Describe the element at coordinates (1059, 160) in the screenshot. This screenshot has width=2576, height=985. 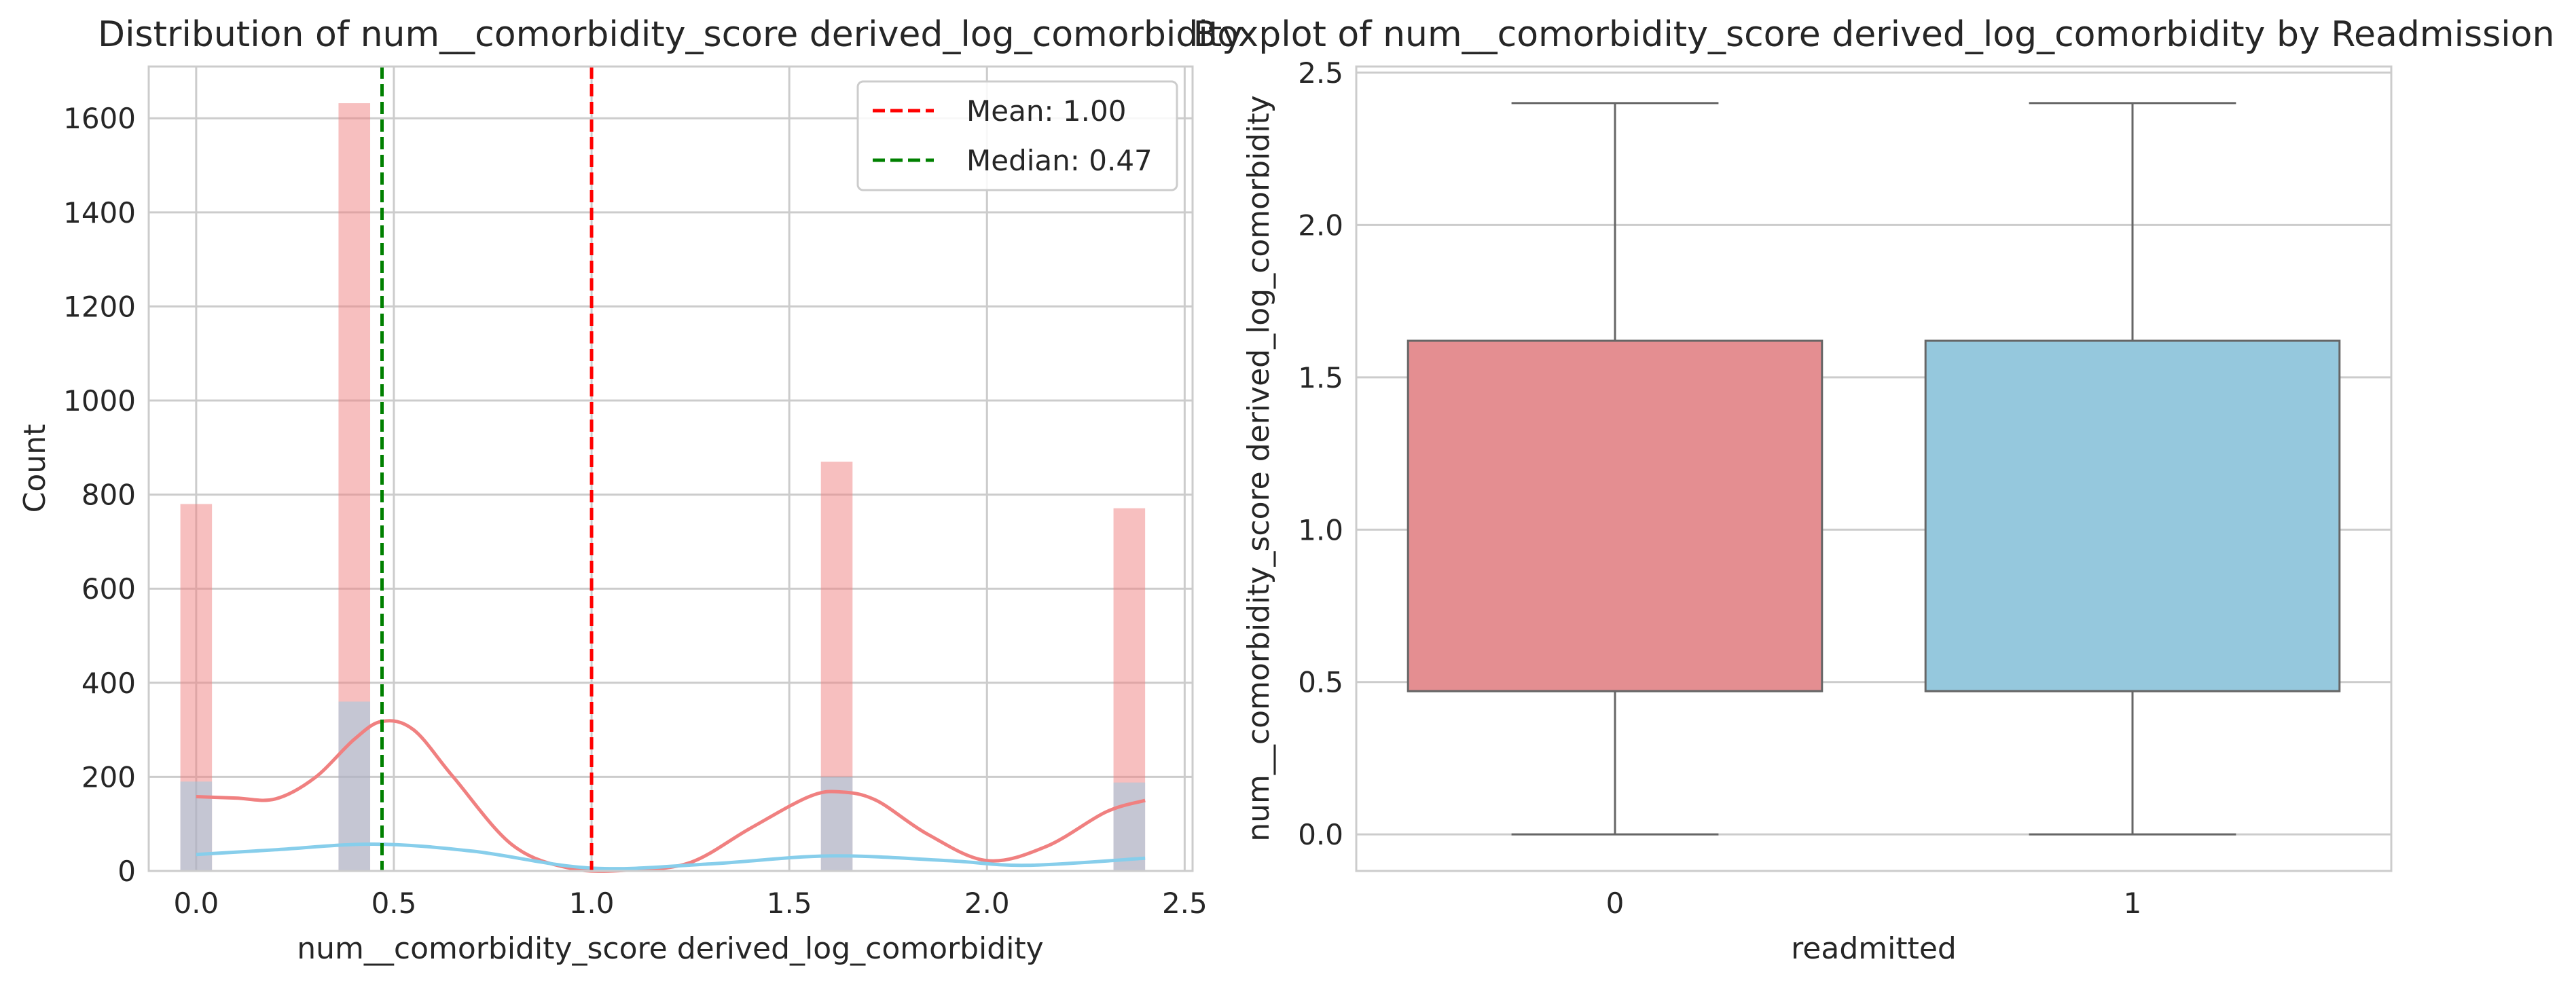
I see `legend-median-label: Median: 0.47` at that location.